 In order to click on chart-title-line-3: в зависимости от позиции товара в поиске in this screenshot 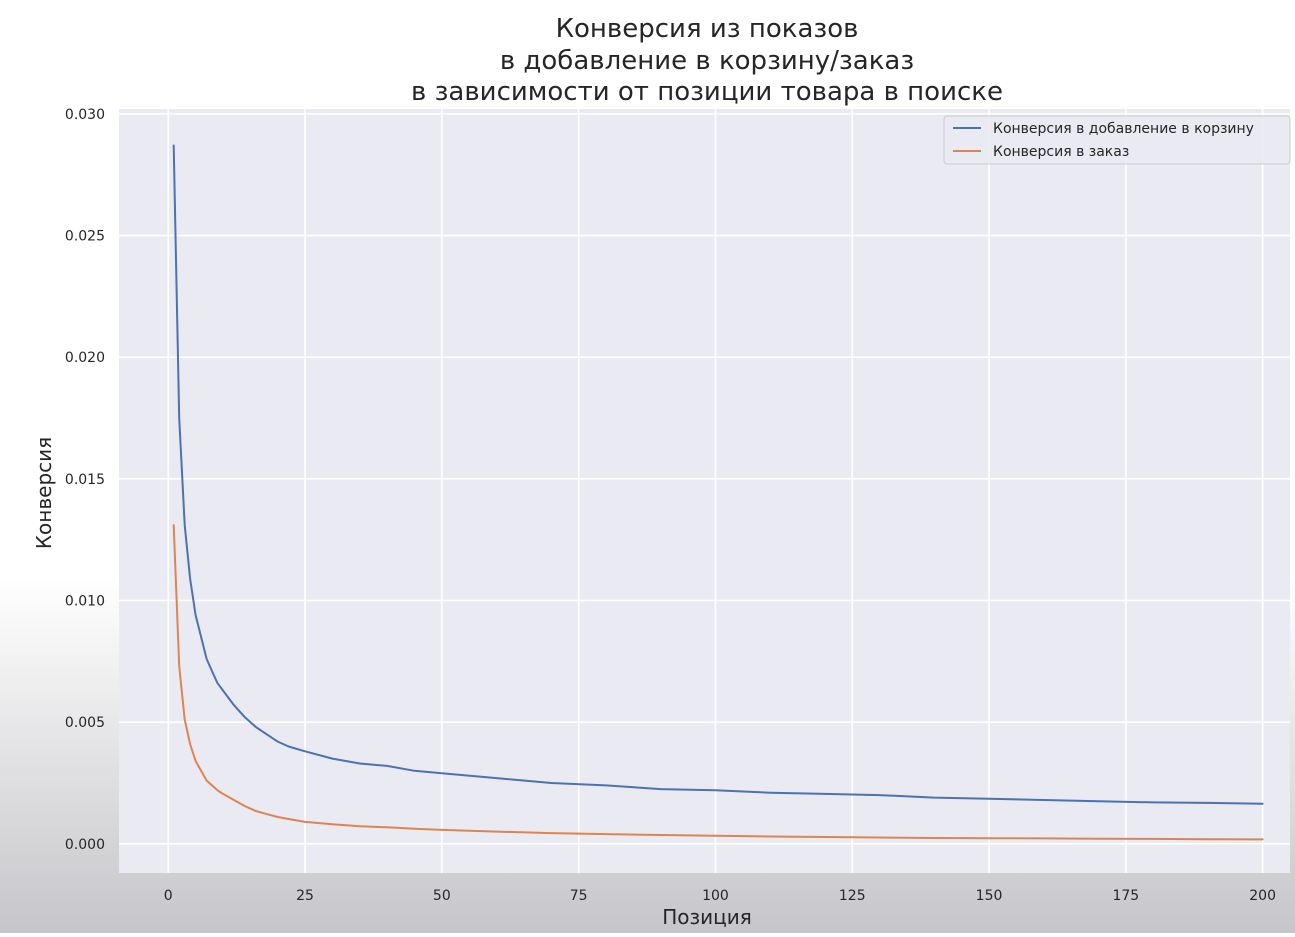, I will do `click(707, 92)`.